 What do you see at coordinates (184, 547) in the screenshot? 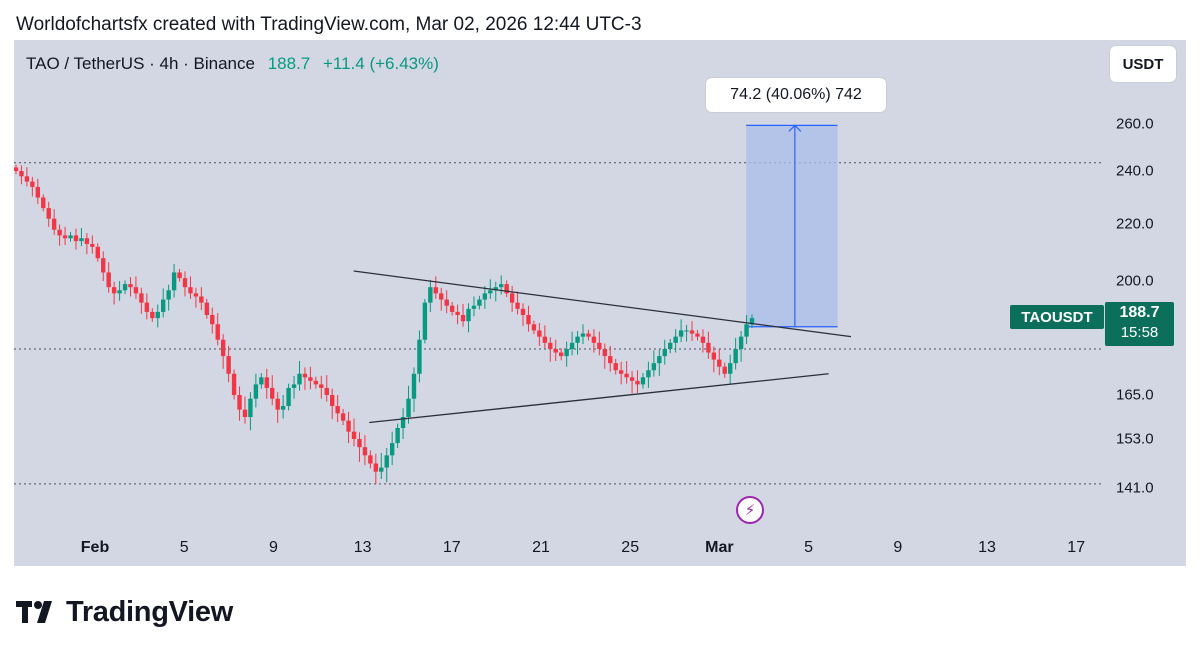
I see `date-tick-label: 5` at bounding box center [184, 547].